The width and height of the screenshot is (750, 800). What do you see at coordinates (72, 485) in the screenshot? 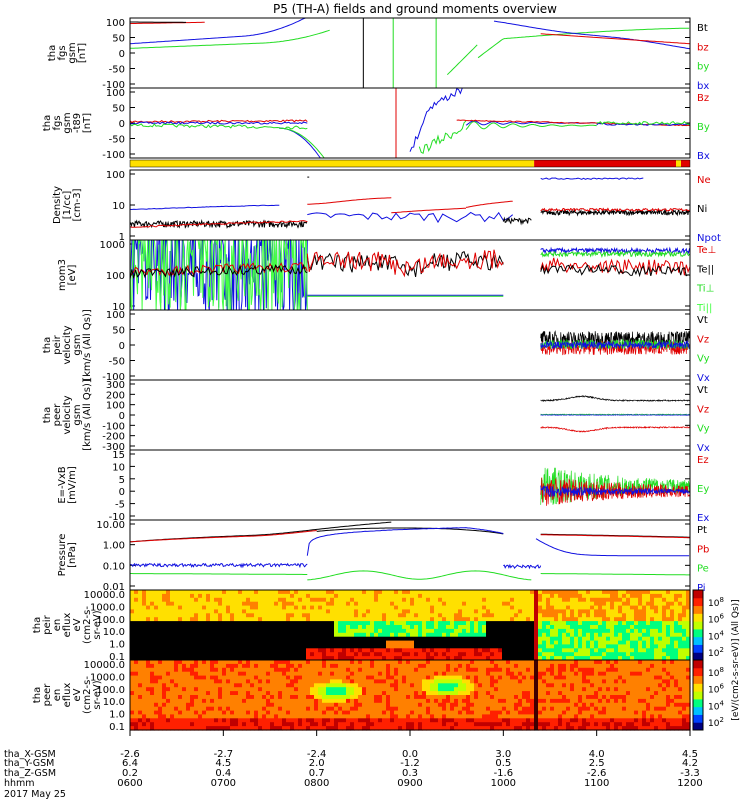
I see `y-axis-label: [mV/m]` at bounding box center [72, 485].